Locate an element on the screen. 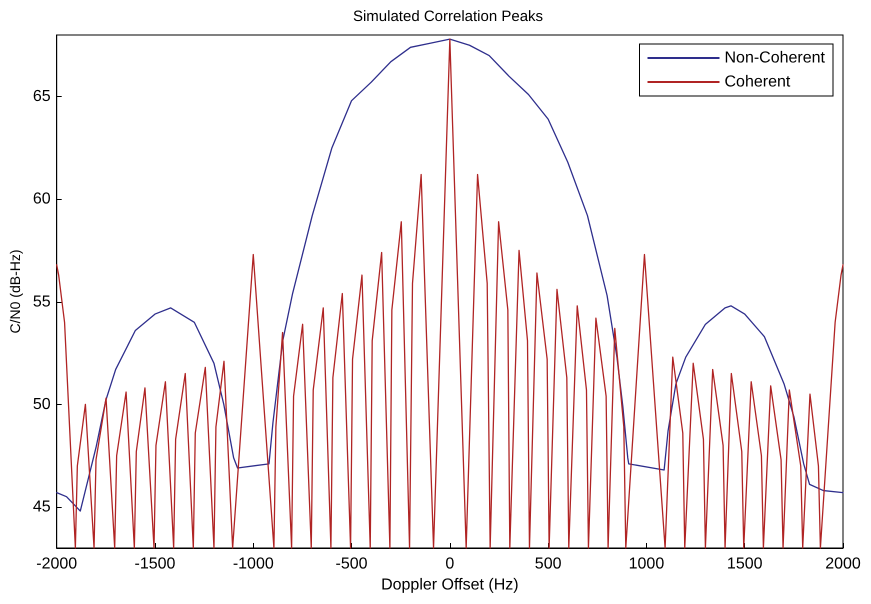 The image size is (871, 604). y-axis-title: C/N0 (dB-Hz) is located at coordinates (15, 291).